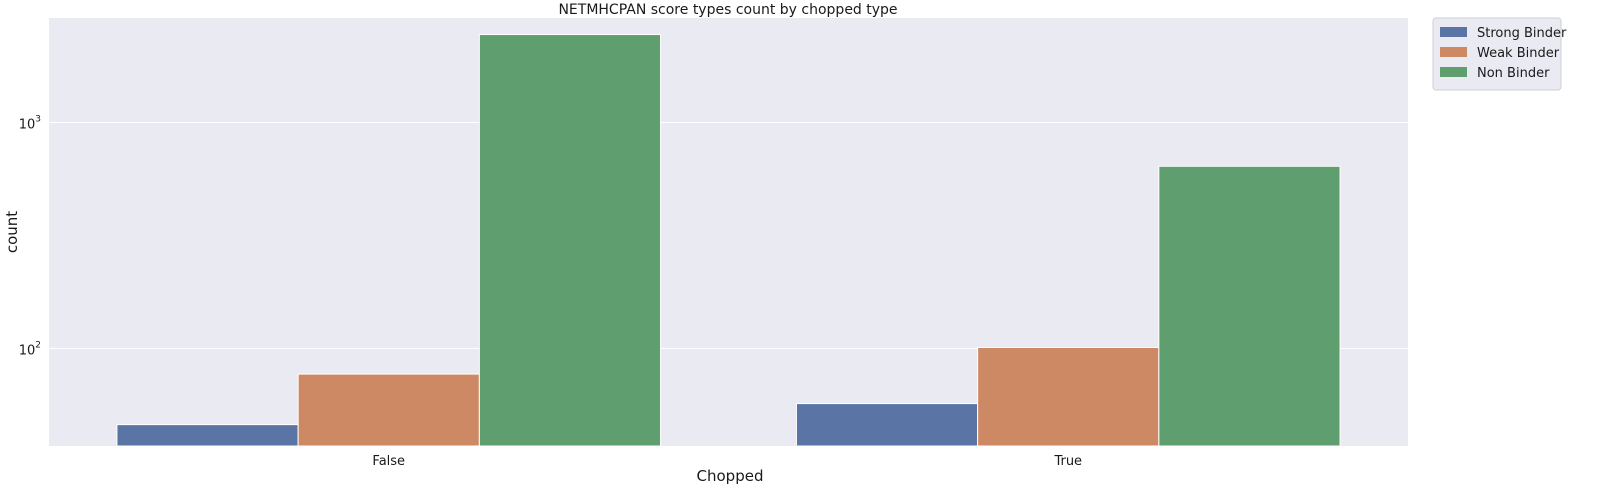  Describe the element at coordinates (887, 425) in the screenshot. I see `bar-strong-binder-true` at that location.